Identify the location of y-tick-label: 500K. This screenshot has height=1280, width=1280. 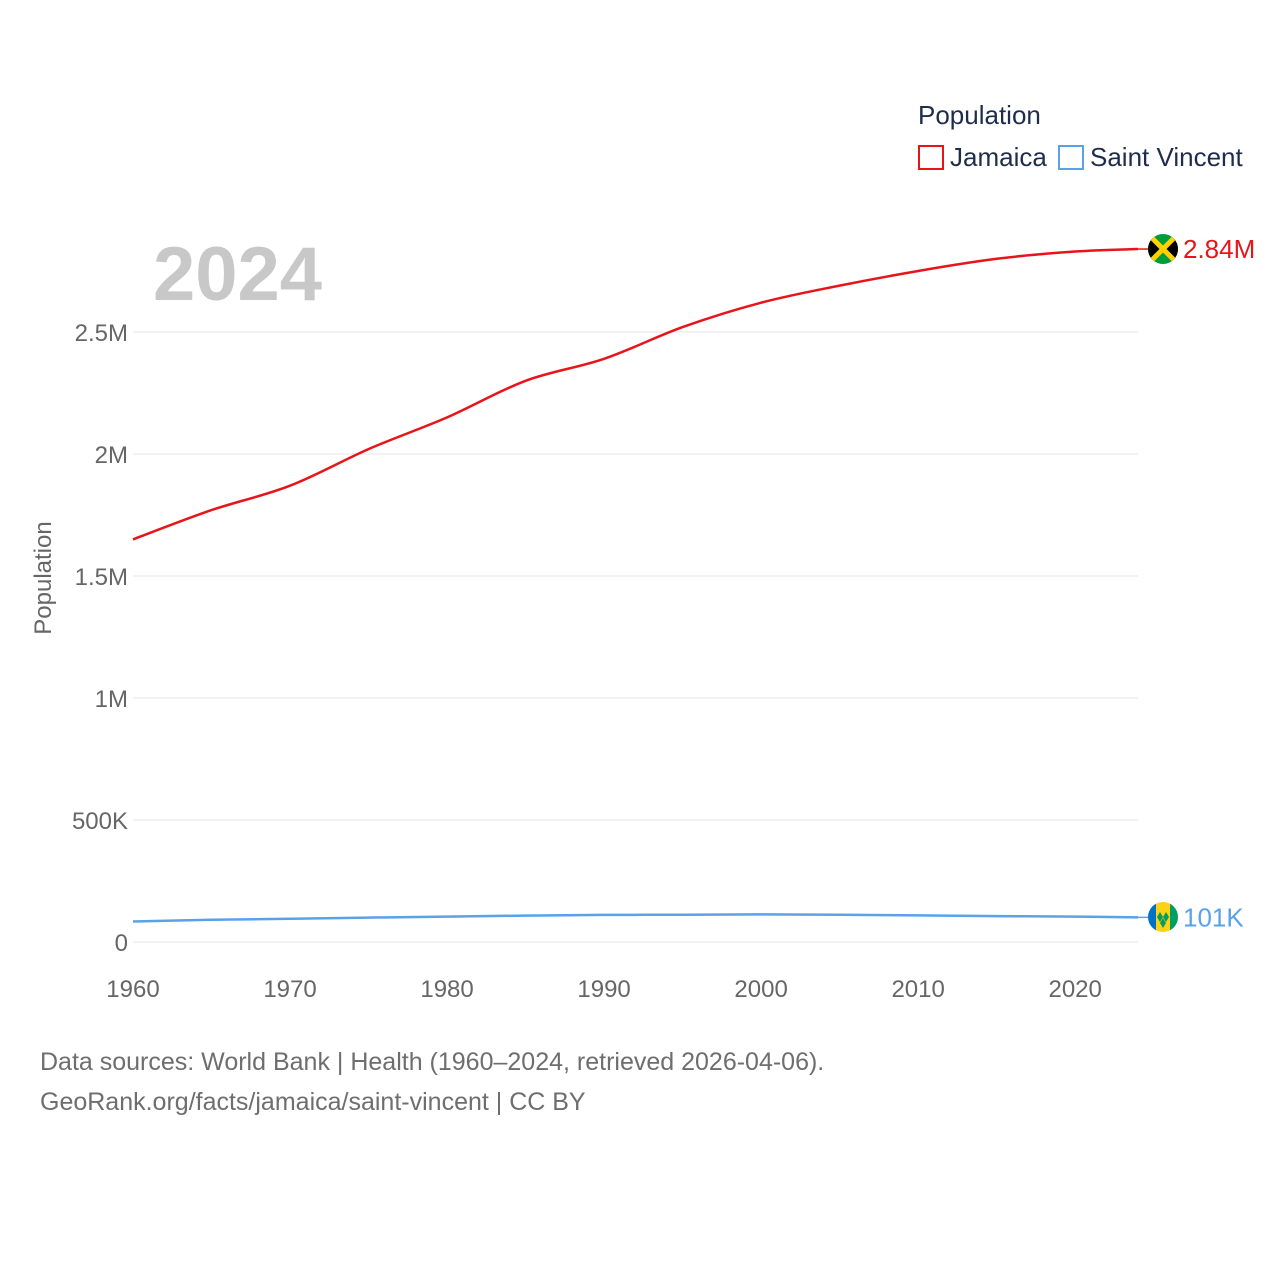
(100, 821).